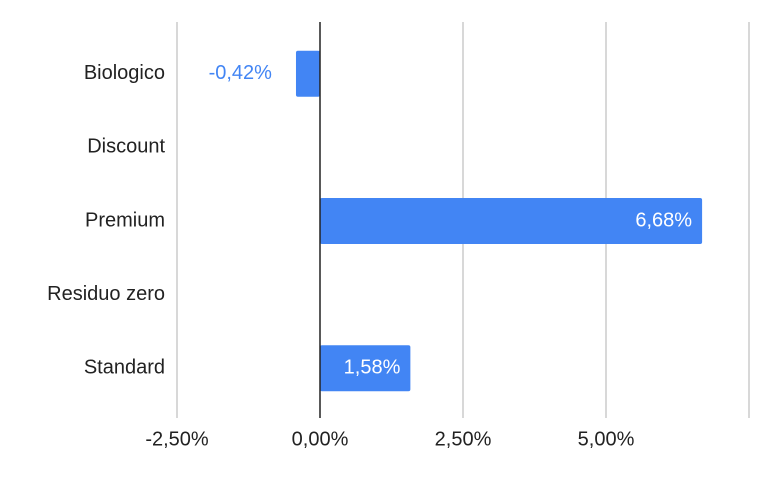  Describe the element at coordinates (241, 73) in the screenshot. I see `value-label: -0,42%` at that location.